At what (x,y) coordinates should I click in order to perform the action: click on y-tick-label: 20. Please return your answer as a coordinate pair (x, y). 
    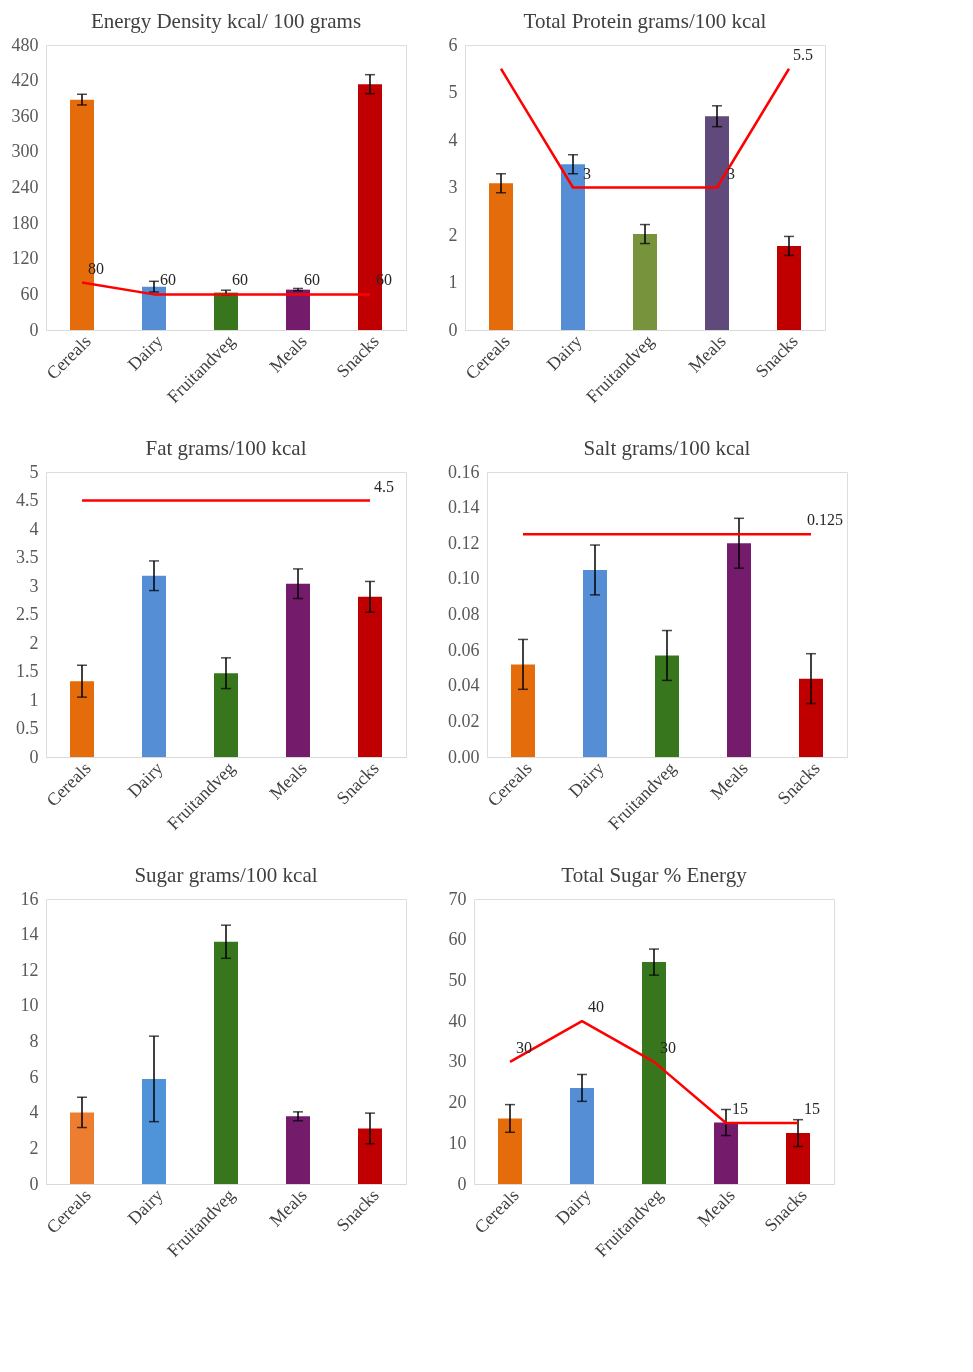
    Looking at the image, I should click on (457, 1102).